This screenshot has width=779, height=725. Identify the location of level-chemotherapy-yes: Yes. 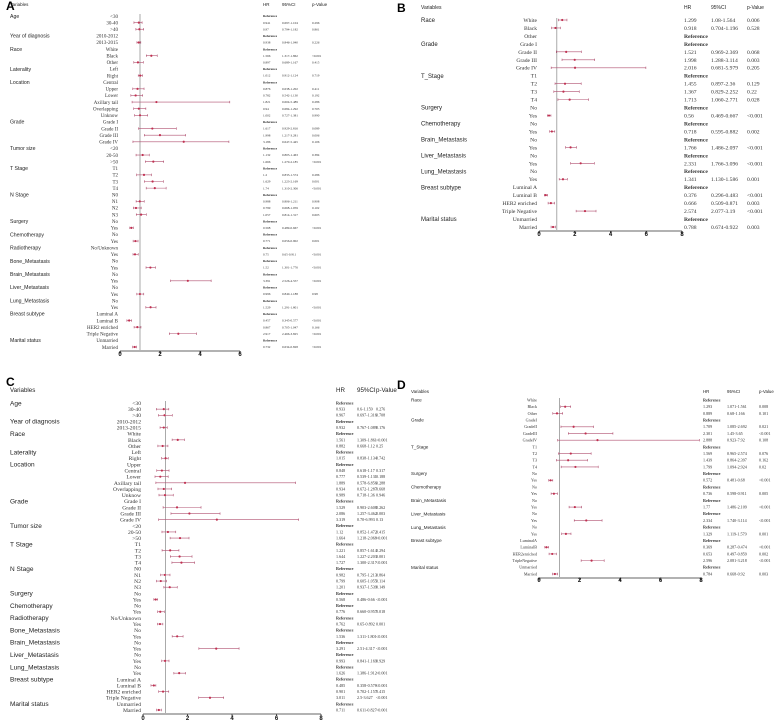
(533, 132).